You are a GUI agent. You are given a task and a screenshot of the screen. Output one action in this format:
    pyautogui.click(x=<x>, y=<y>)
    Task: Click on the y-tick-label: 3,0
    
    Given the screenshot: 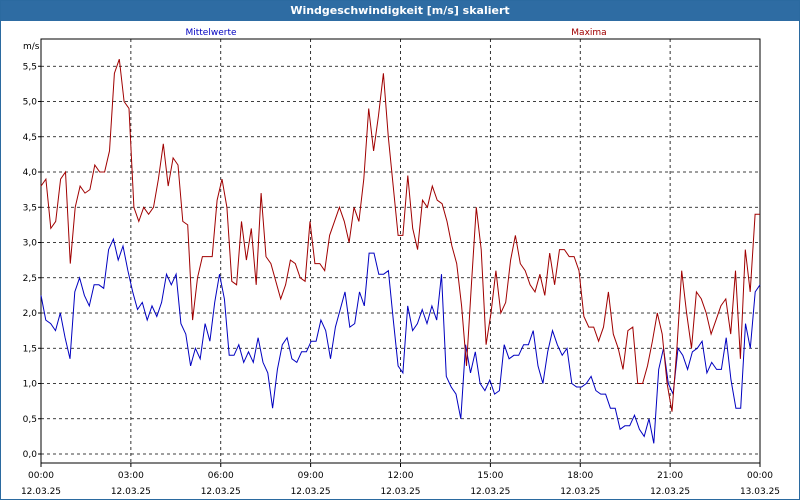 What is the action you would take?
    pyautogui.click(x=30, y=244)
    